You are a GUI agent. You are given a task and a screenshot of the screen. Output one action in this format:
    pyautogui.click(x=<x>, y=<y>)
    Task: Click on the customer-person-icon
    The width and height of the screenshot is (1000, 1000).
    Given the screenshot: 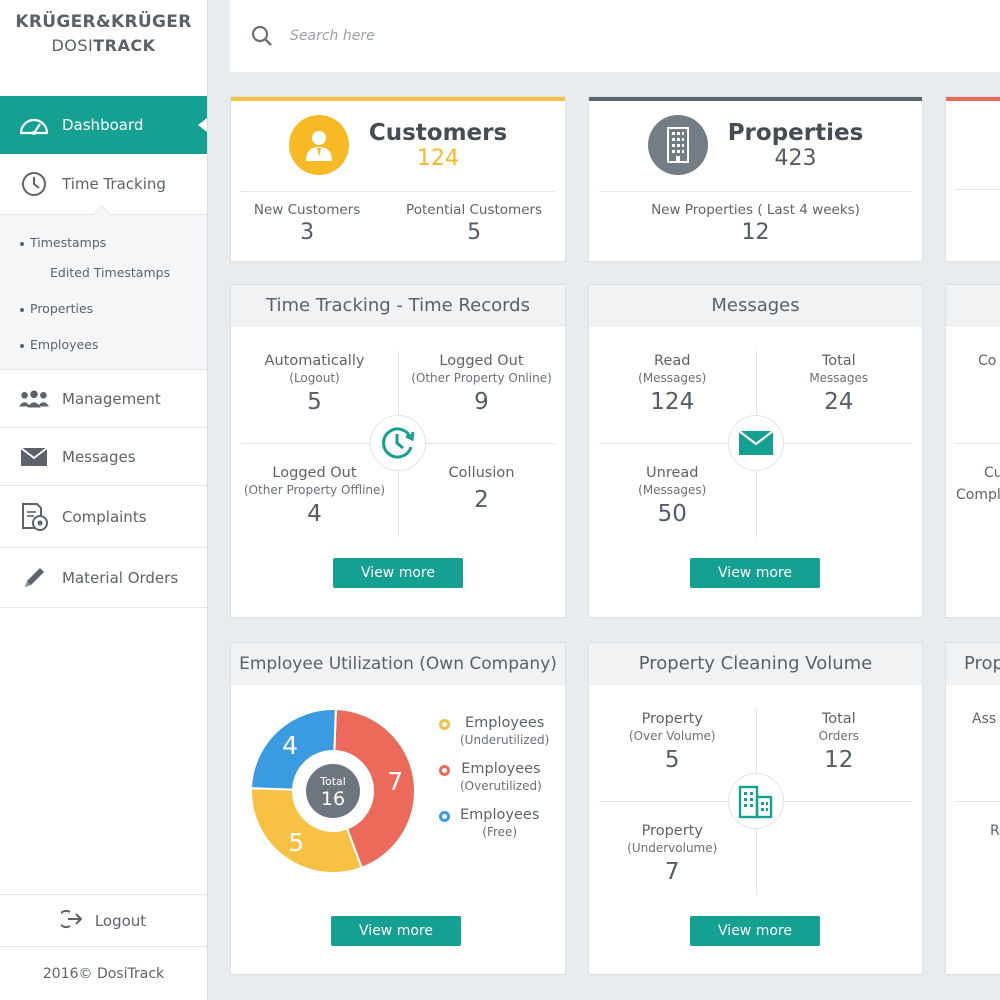 What is the action you would take?
    pyautogui.click(x=318, y=145)
    